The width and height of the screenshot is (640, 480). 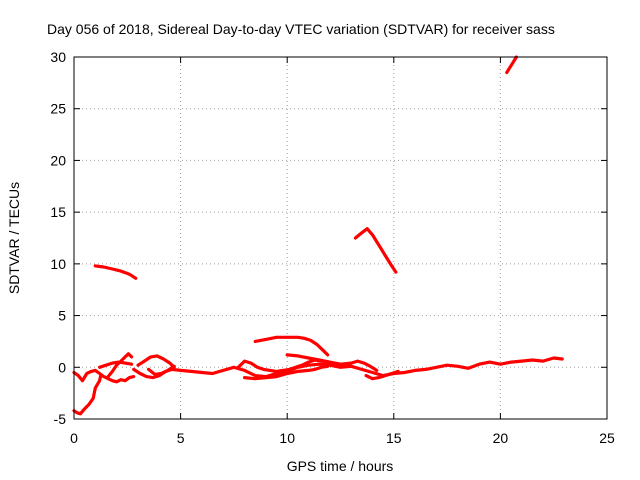 What do you see at coordinates (375, 250) in the screenshot?
I see `data-trace-s14` at bounding box center [375, 250].